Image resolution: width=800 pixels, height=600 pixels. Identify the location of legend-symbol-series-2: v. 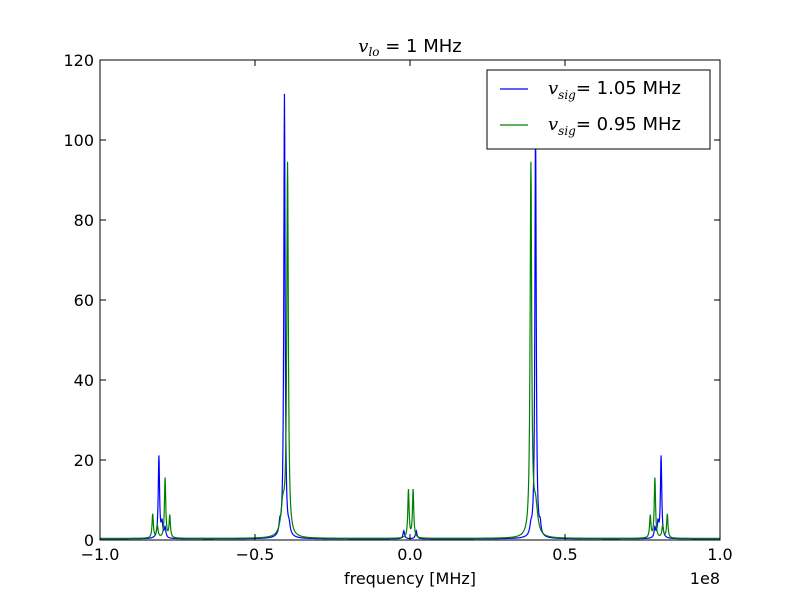
(553, 124).